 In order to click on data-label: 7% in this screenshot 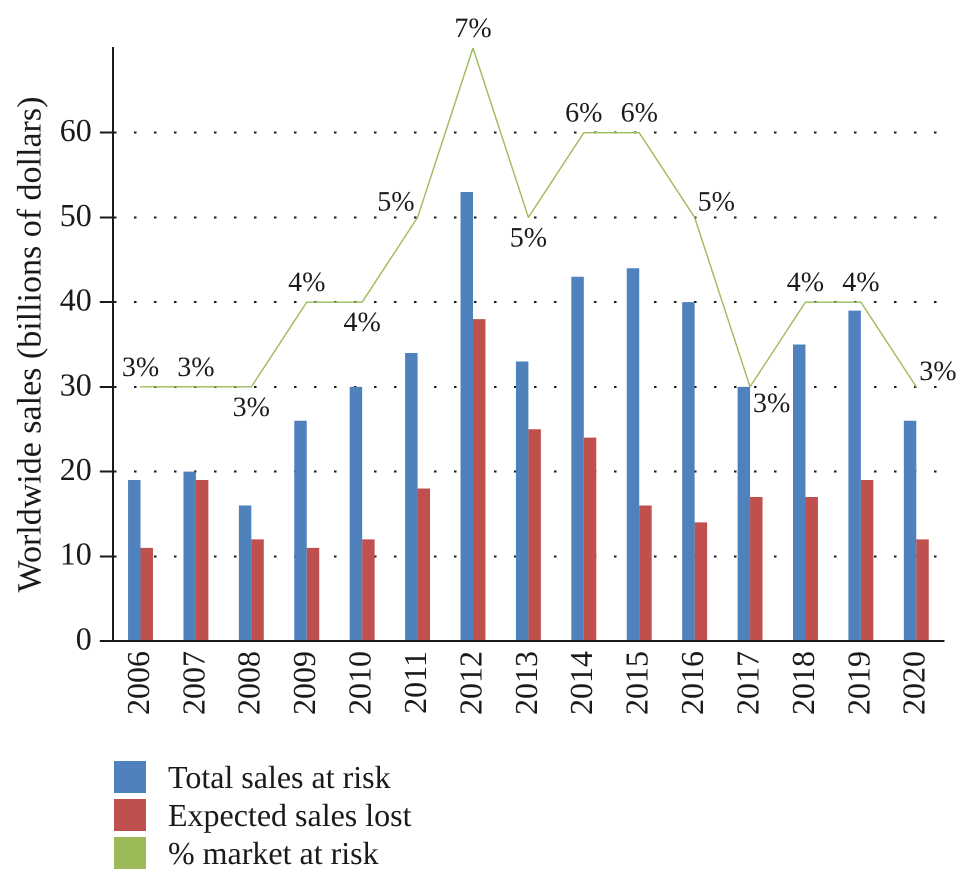, I will do `click(473, 28)`.